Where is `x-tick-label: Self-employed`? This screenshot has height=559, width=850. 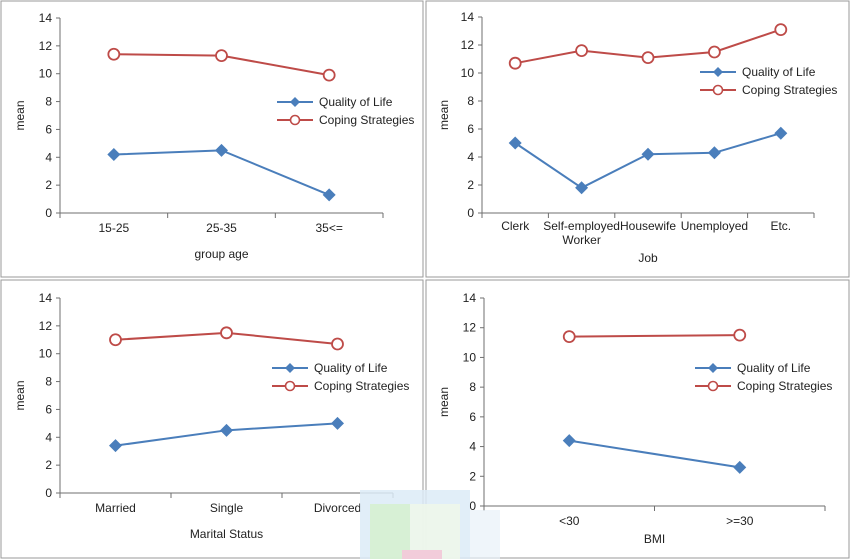 x-tick-label: Self-employed is located at coordinates (581, 226).